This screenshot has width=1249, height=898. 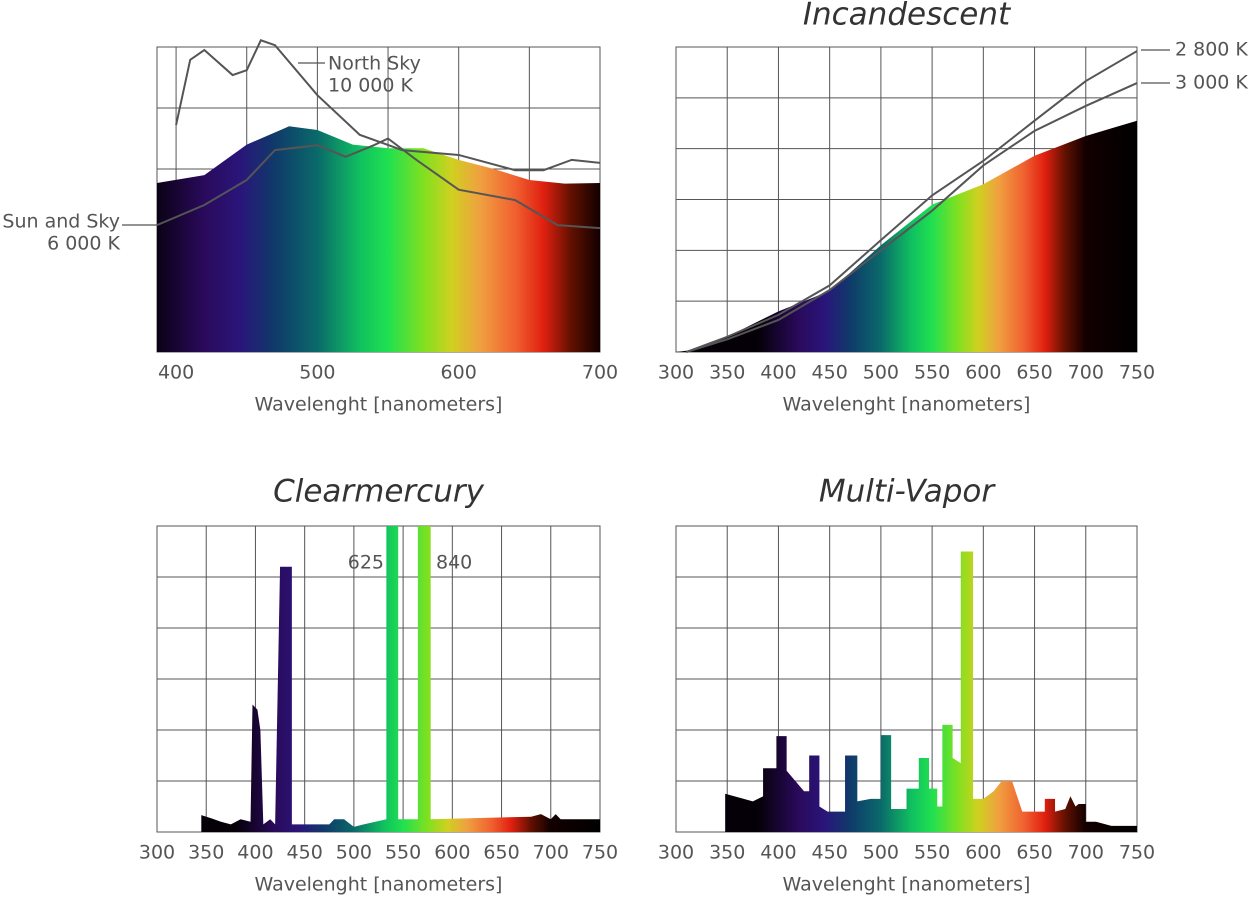 I want to click on chart-title: Multi-Vapor, so click(x=908, y=492).